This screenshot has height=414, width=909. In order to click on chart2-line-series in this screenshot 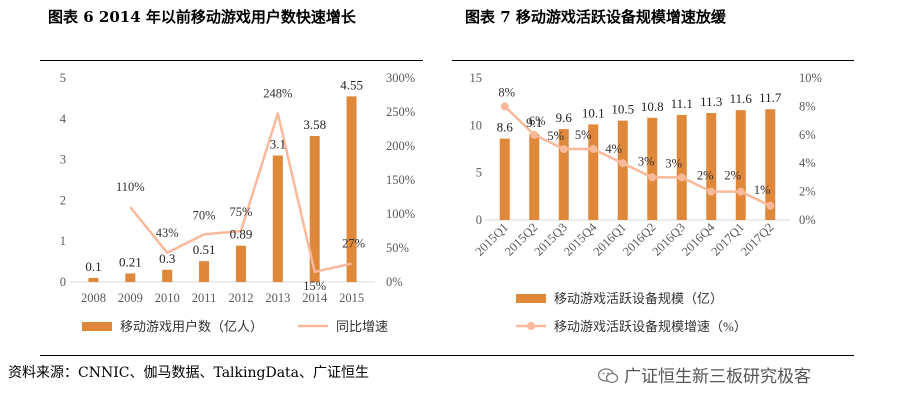, I will do `click(637, 156)`.